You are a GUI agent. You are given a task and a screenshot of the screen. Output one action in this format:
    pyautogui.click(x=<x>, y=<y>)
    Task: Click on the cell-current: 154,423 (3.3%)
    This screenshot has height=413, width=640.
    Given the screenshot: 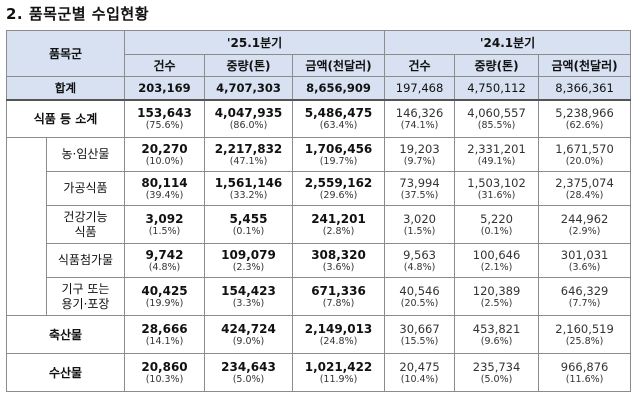 What is the action you would take?
    pyautogui.click(x=248, y=296)
    